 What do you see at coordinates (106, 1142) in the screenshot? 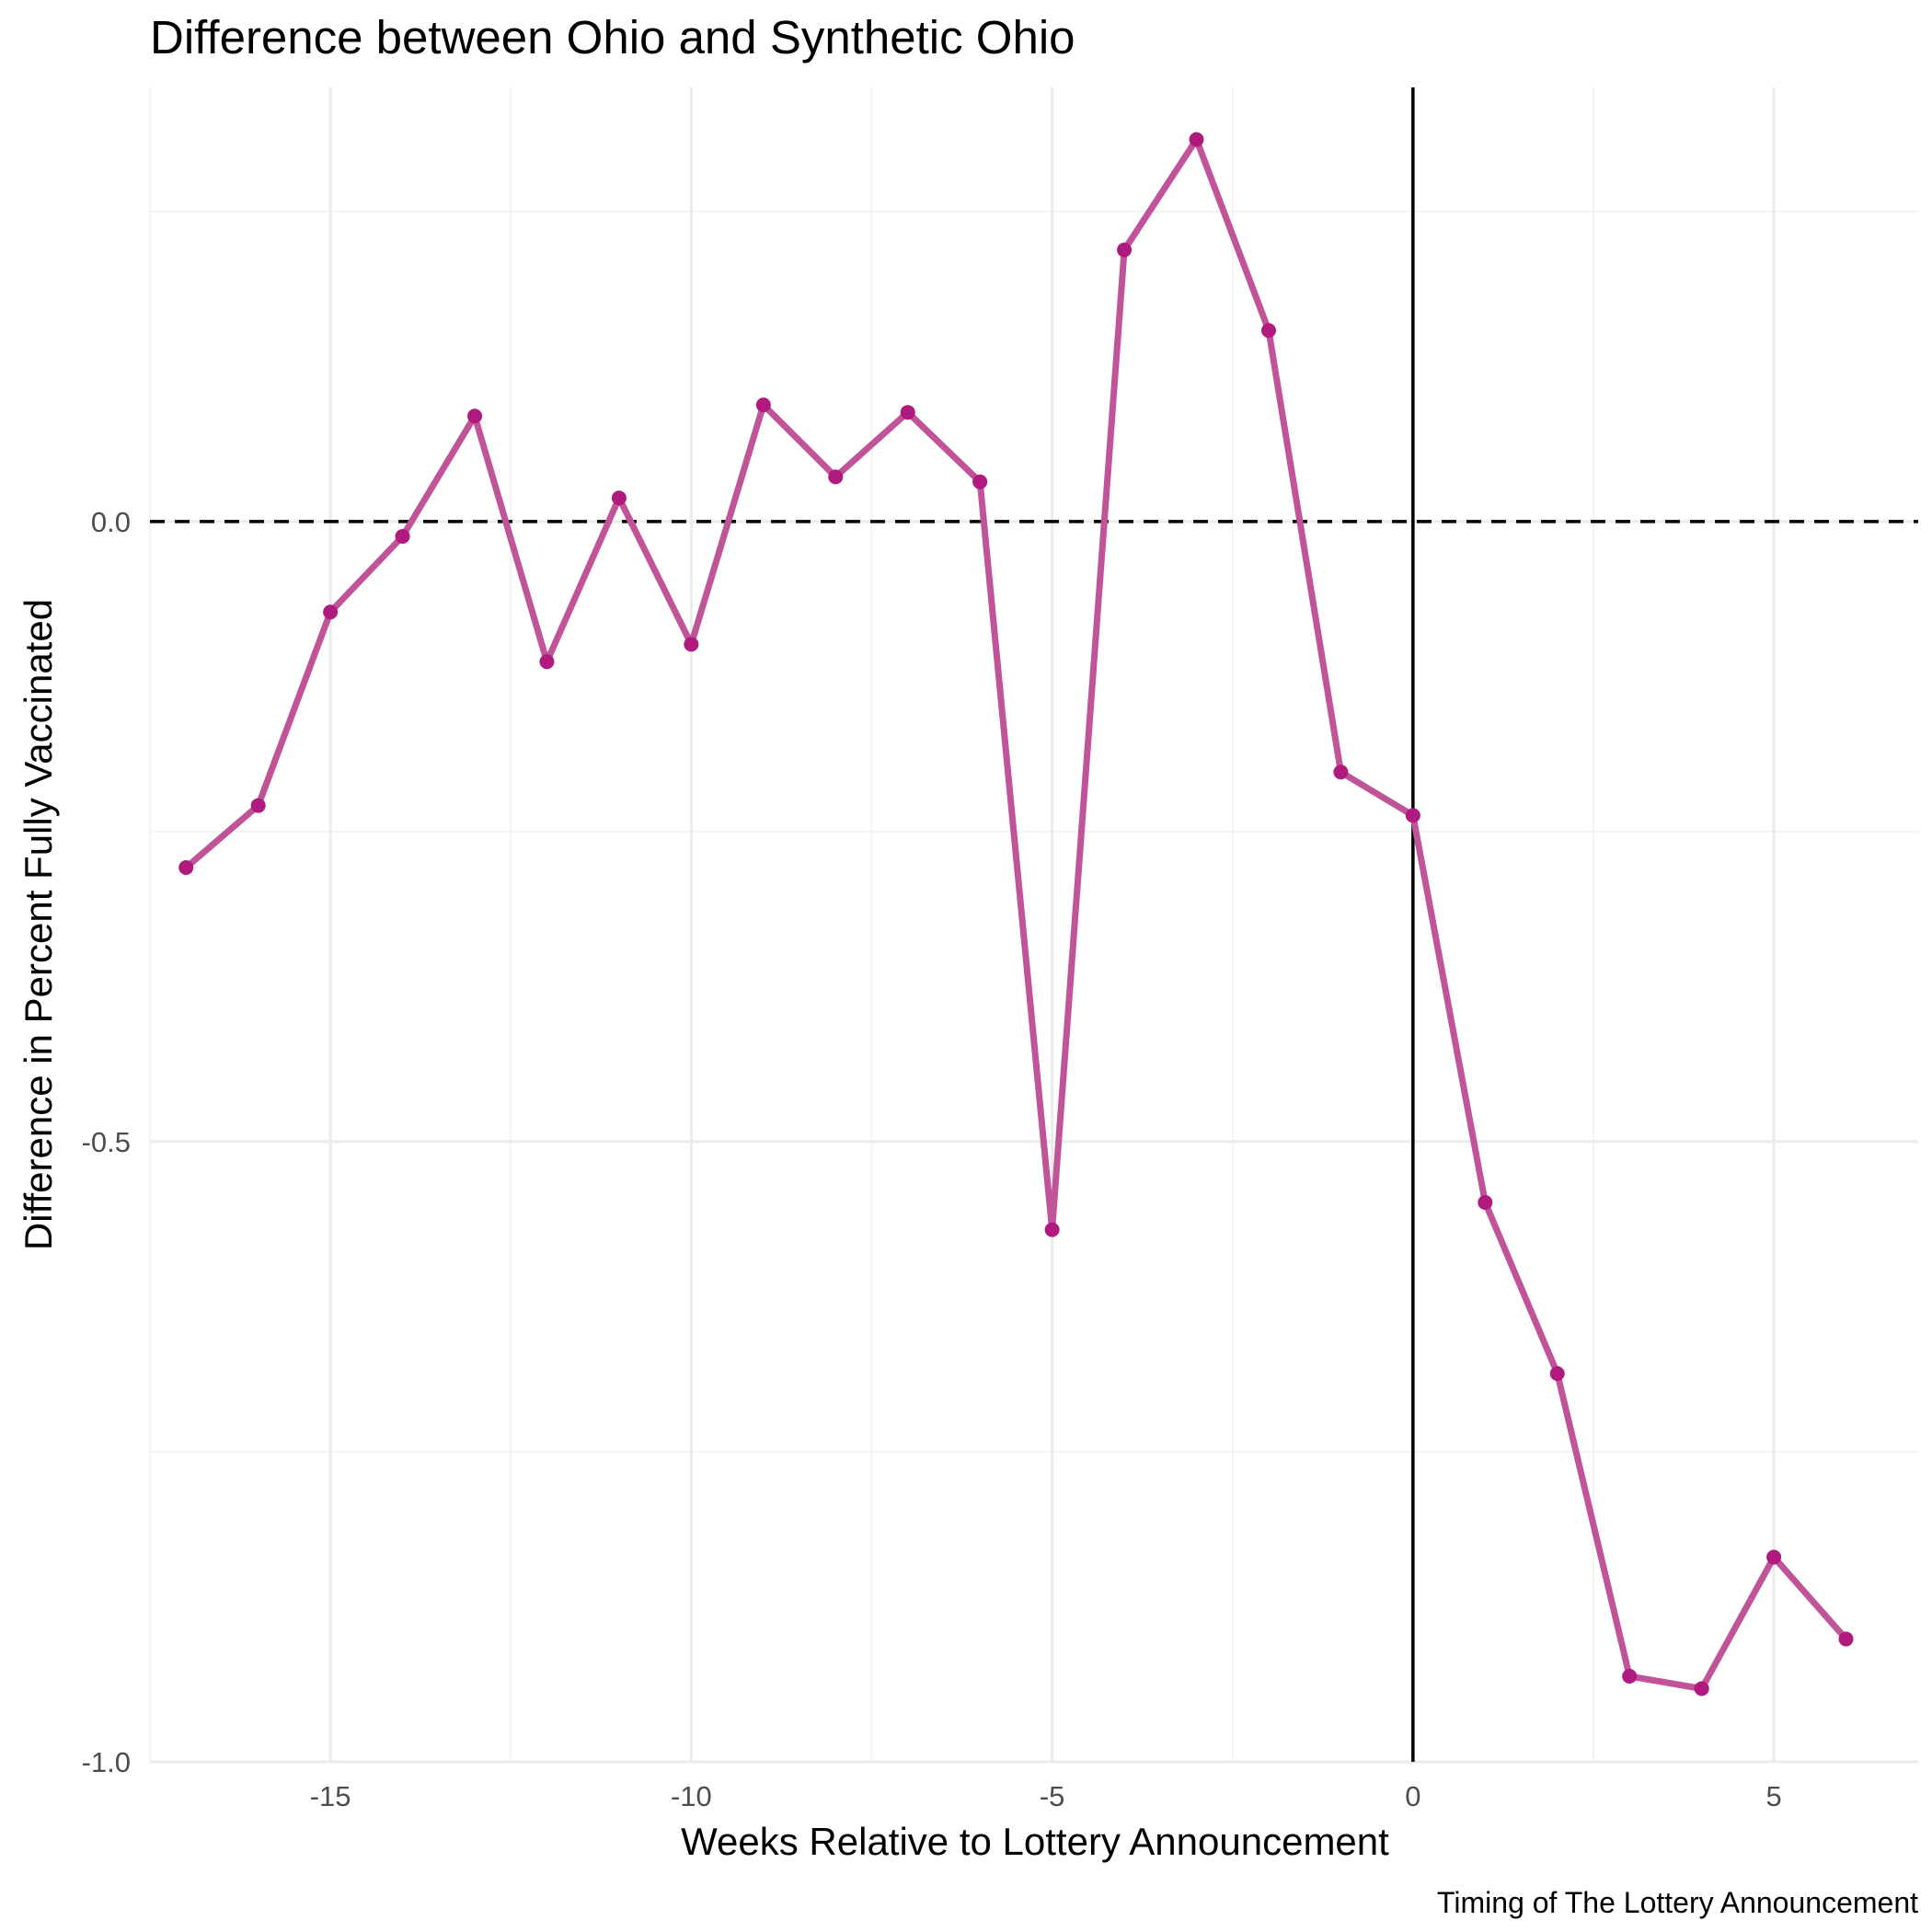
I see `y-tick-label: -0.5` at bounding box center [106, 1142].